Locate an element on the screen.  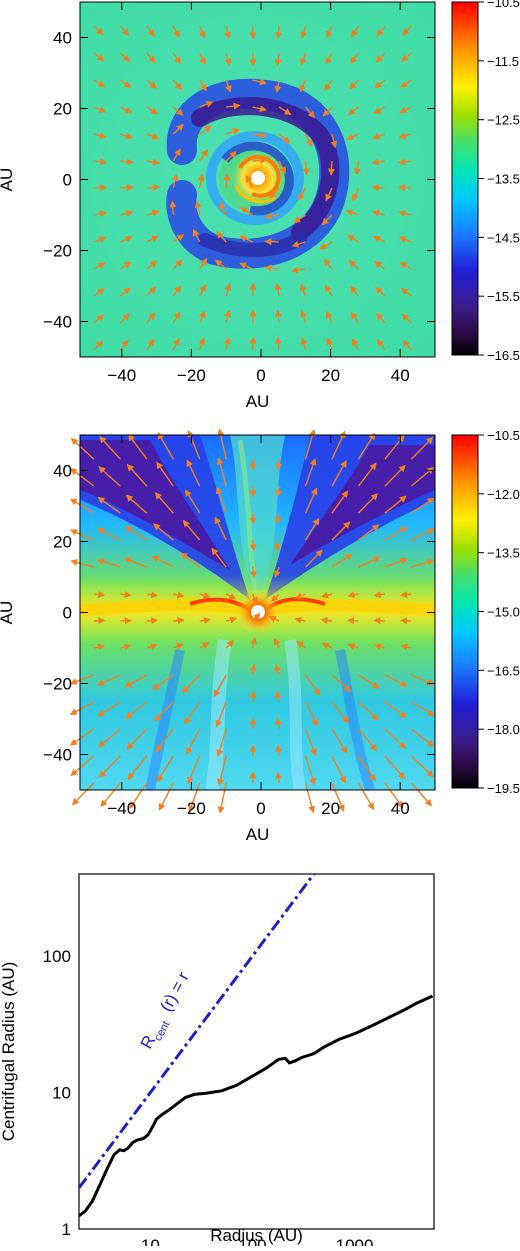
colorbar-tick-label: −15.5 is located at coordinates (503, 296).